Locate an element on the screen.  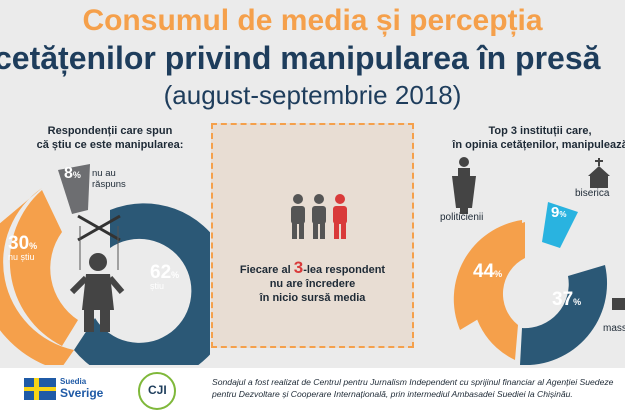
people-icon is located at coordinates (319, 216).